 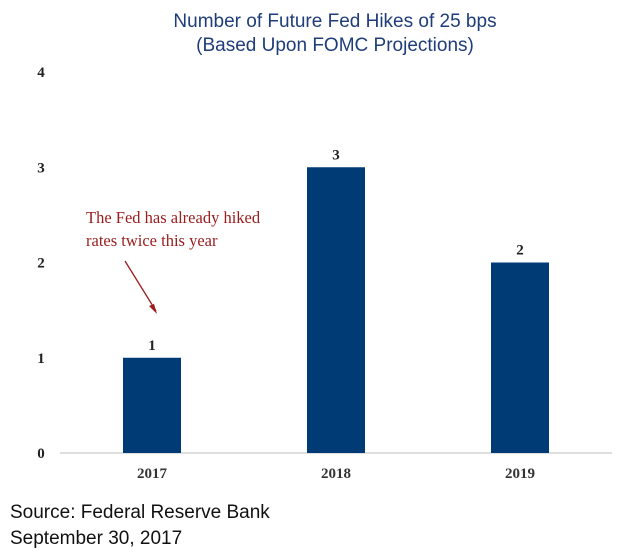 I want to click on y-tick-label: 0, so click(x=41, y=454).